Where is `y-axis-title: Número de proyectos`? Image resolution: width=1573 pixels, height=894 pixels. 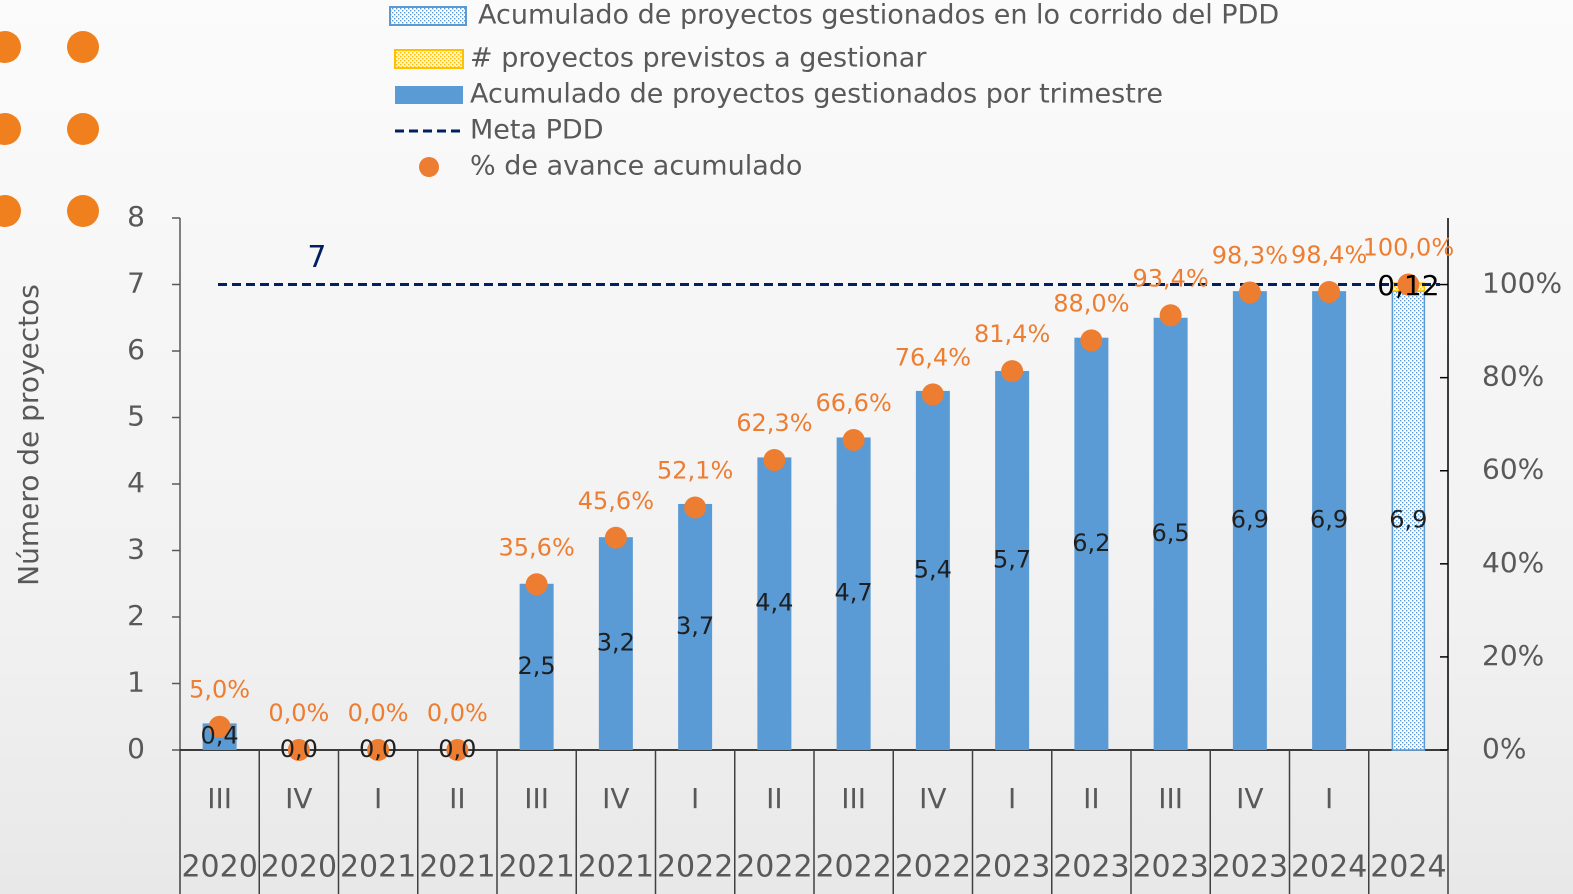 y-axis-title: Número de proyectos is located at coordinates (28, 435).